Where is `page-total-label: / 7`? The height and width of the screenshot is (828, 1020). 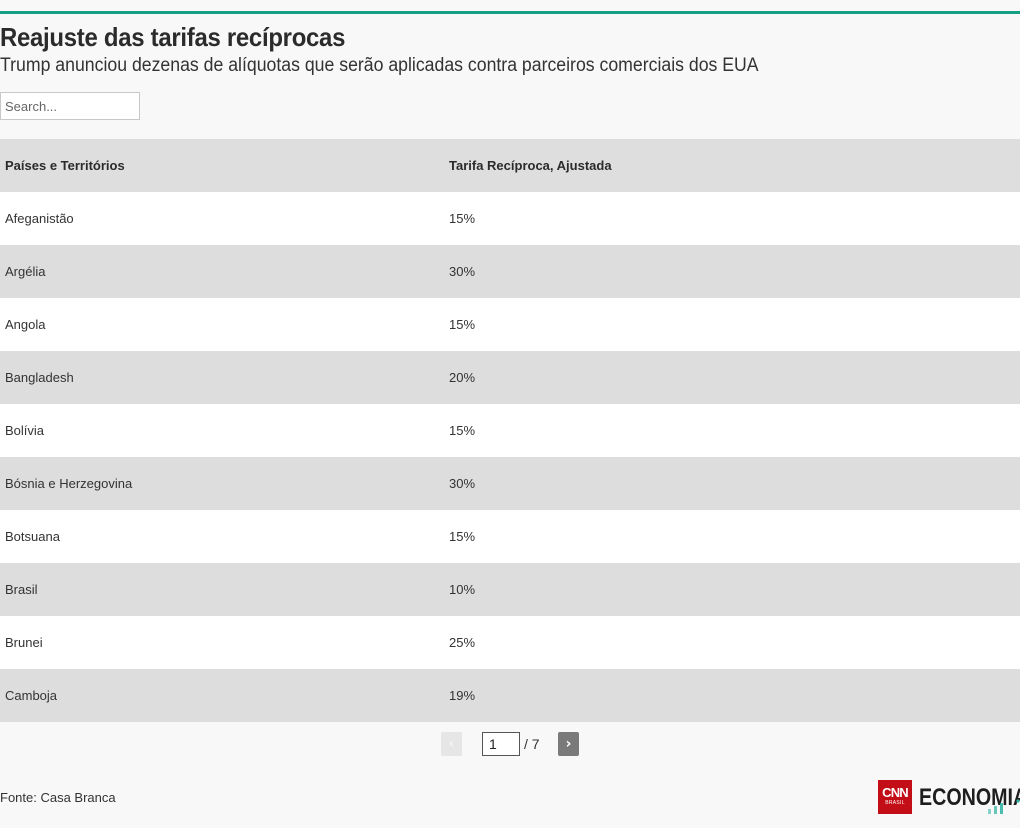 page-total-label: / 7 is located at coordinates (532, 744).